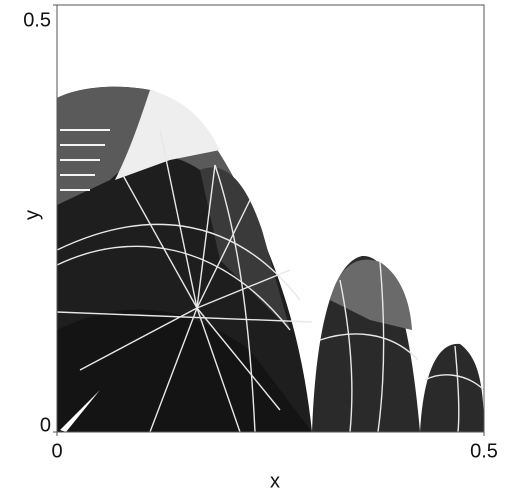 The image size is (506, 496). What do you see at coordinates (37, 20) in the screenshot?
I see `y-tick-label: 0.5` at bounding box center [37, 20].